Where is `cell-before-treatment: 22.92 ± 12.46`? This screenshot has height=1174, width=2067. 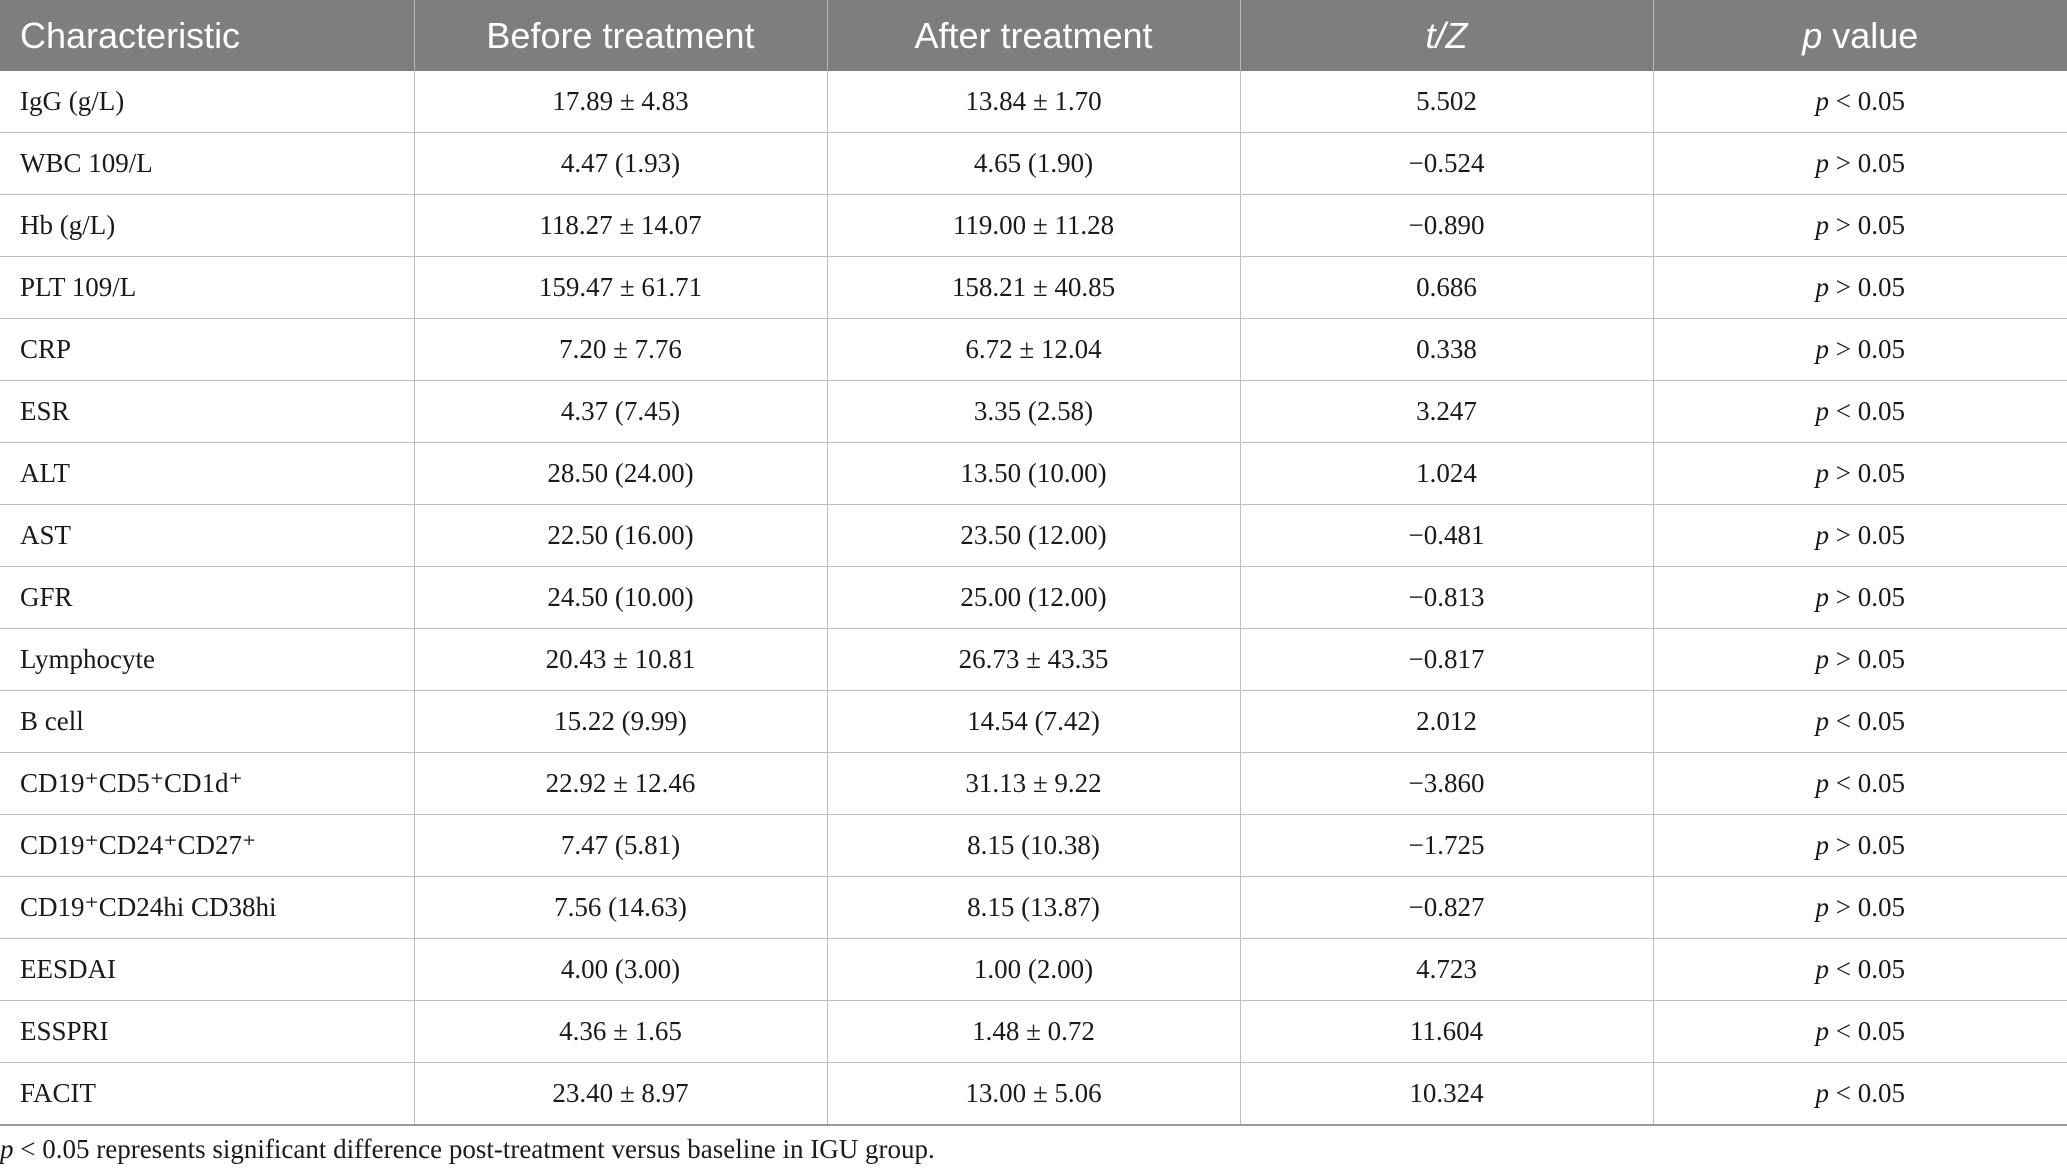 cell-before-treatment: 22.92 ± 12.46 is located at coordinates (620, 783).